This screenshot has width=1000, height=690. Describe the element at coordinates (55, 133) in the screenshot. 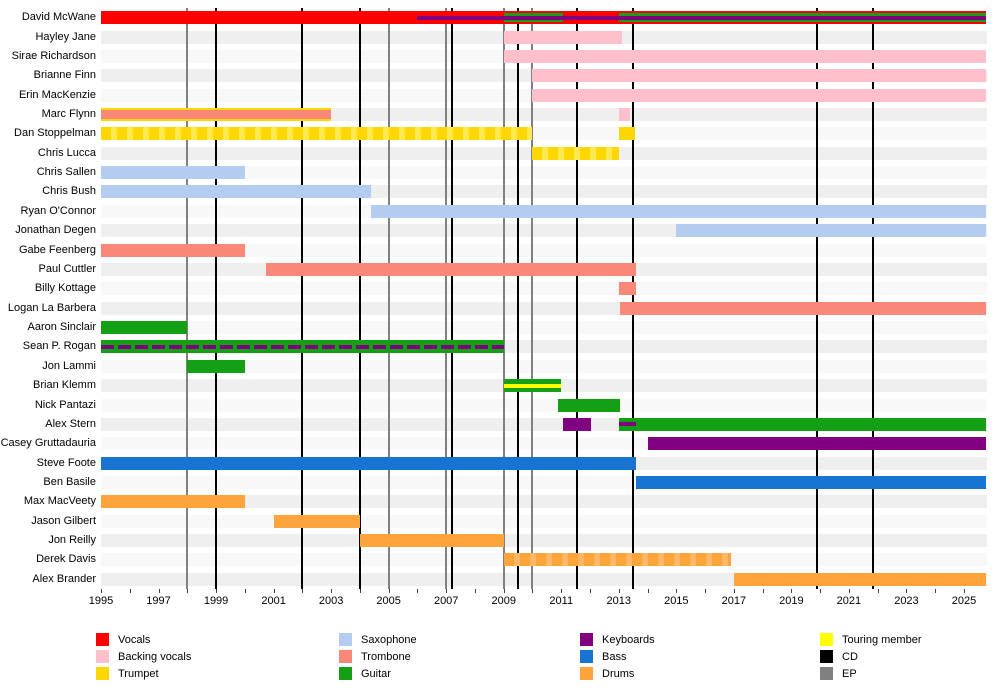

I see `member-name: Dan Stoppelman` at that location.